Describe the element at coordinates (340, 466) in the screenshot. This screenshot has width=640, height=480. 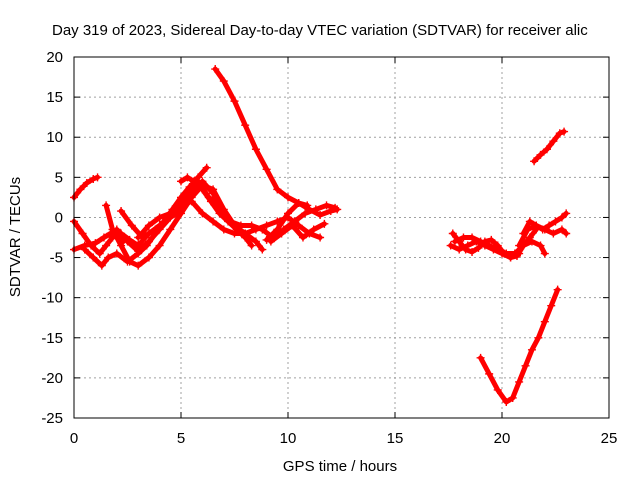
I see `x-axis-label: GPS time / hours` at that location.